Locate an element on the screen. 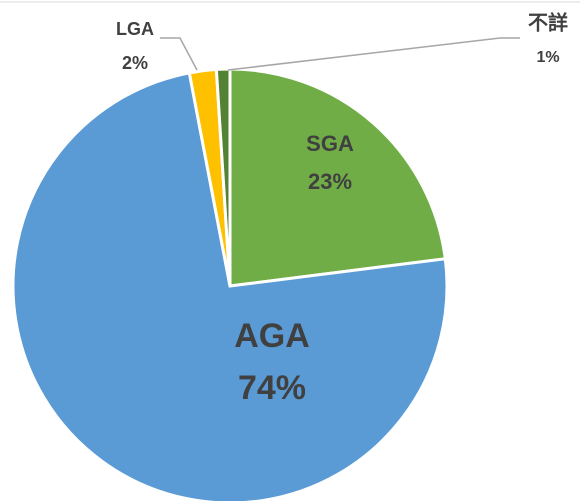  value-label: 23% is located at coordinates (330, 181).